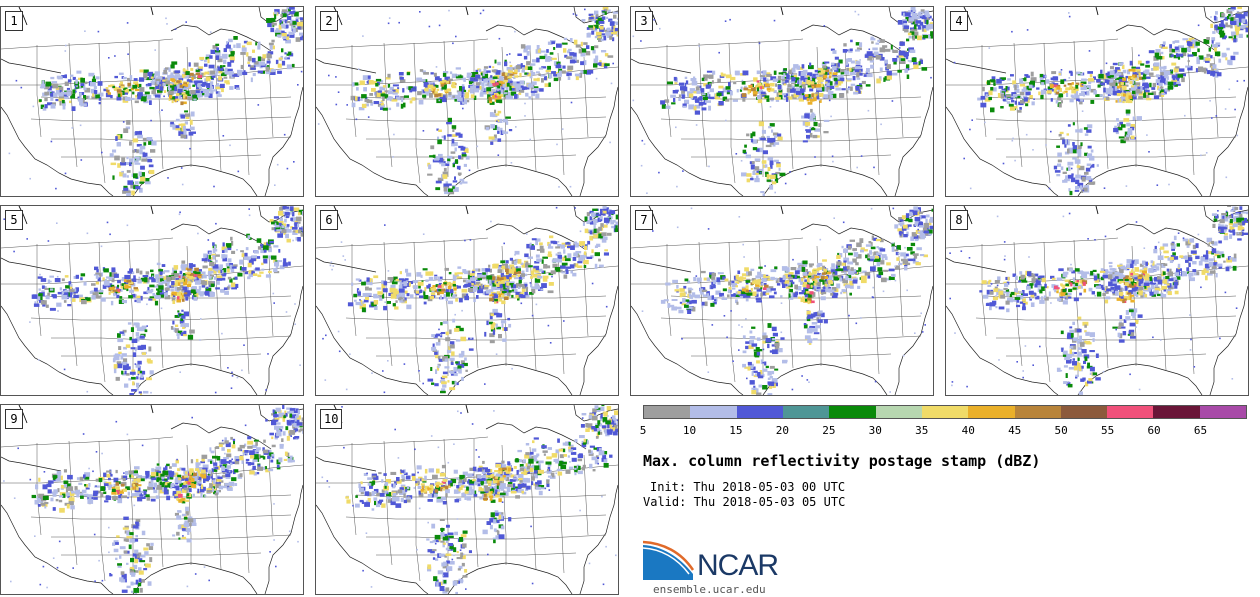 This screenshot has width=1260, height=597. What do you see at coordinates (875, 430) in the screenshot?
I see `colorbar-tick-label: 30` at bounding box center [875, 430].